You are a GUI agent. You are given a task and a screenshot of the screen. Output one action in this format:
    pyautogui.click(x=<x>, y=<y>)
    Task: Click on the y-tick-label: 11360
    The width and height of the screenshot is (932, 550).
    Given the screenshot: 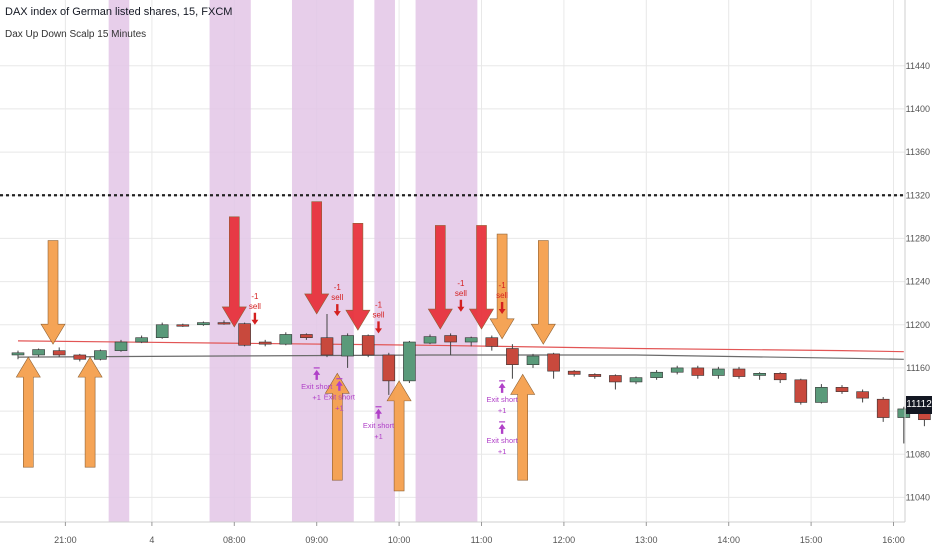 What is the action you would take?
    pyautogui.click(x=918, y=152)
    